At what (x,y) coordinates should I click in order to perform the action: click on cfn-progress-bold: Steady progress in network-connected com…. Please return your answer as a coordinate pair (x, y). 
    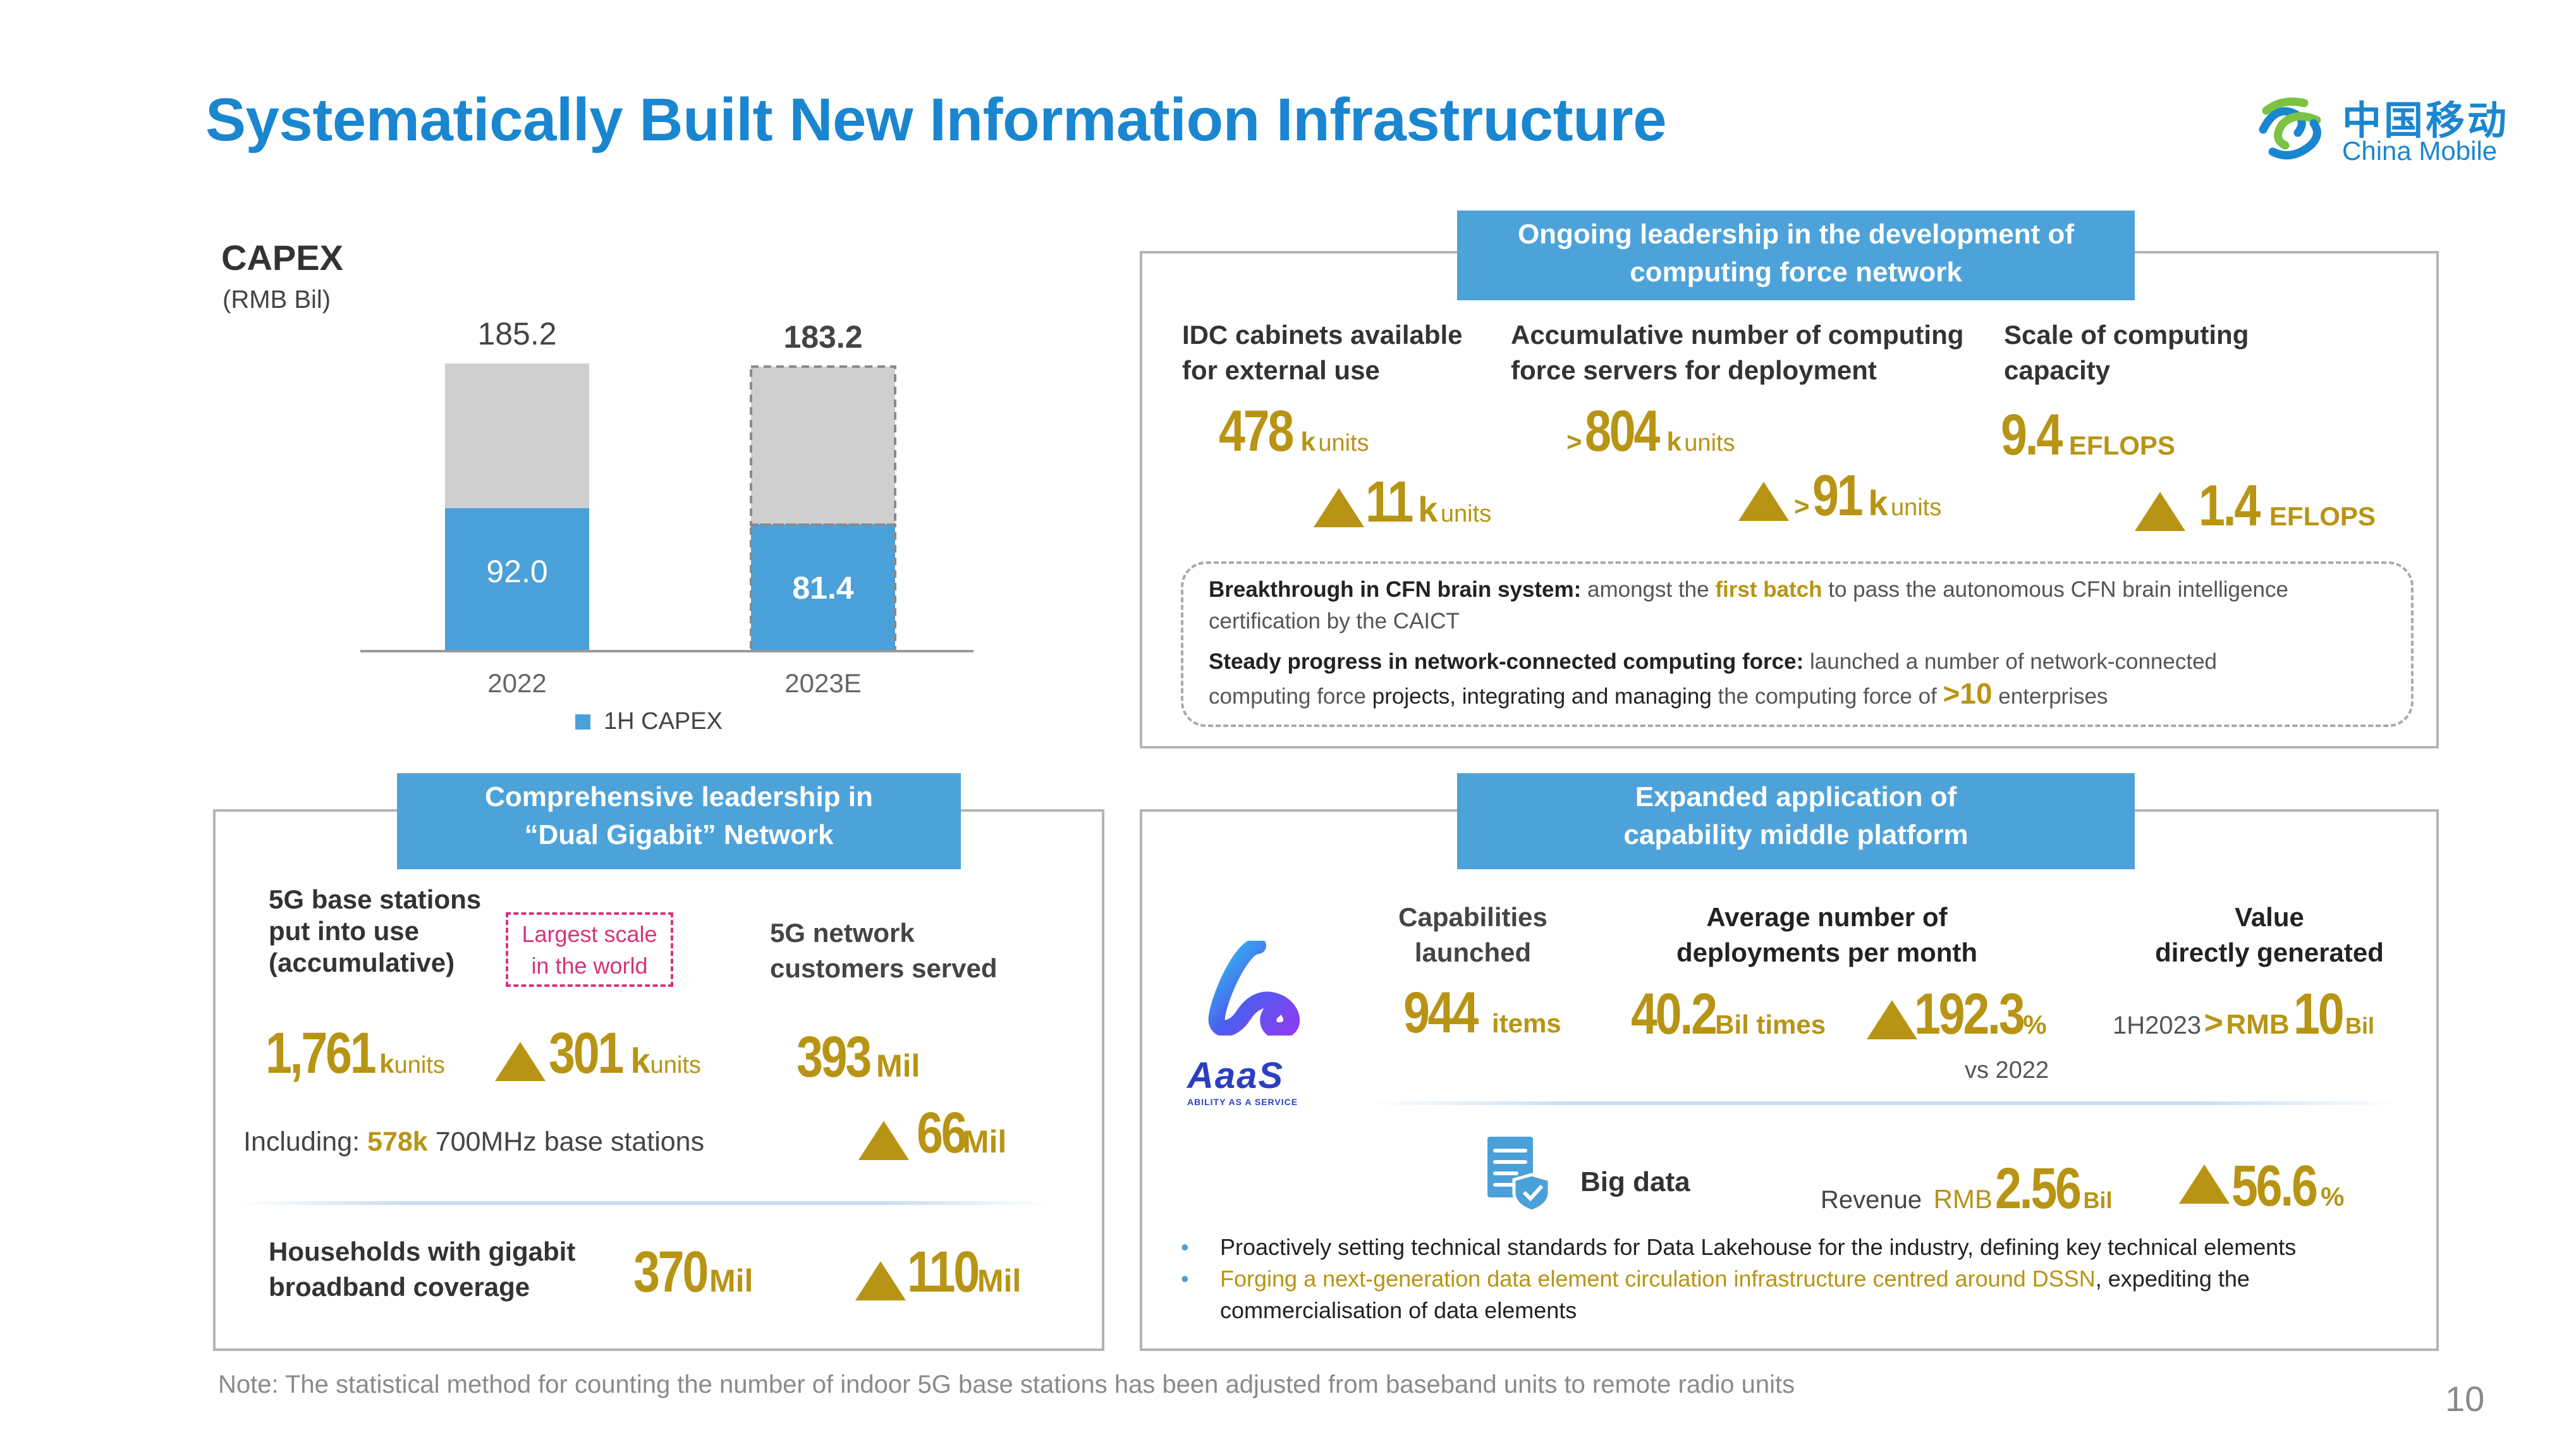
    Looking at the image, I should click on (1506, 661).